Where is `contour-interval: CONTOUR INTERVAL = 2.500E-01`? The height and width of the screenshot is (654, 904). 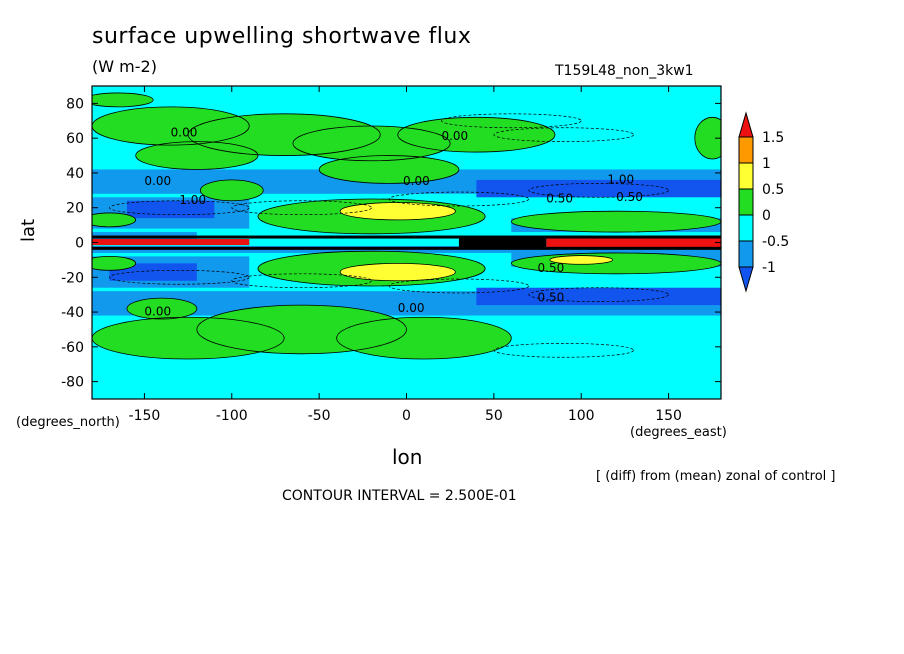 contour-interval: CONTOUR INTERVAL = 2.500E-01 is located at coordinates (399, 496).